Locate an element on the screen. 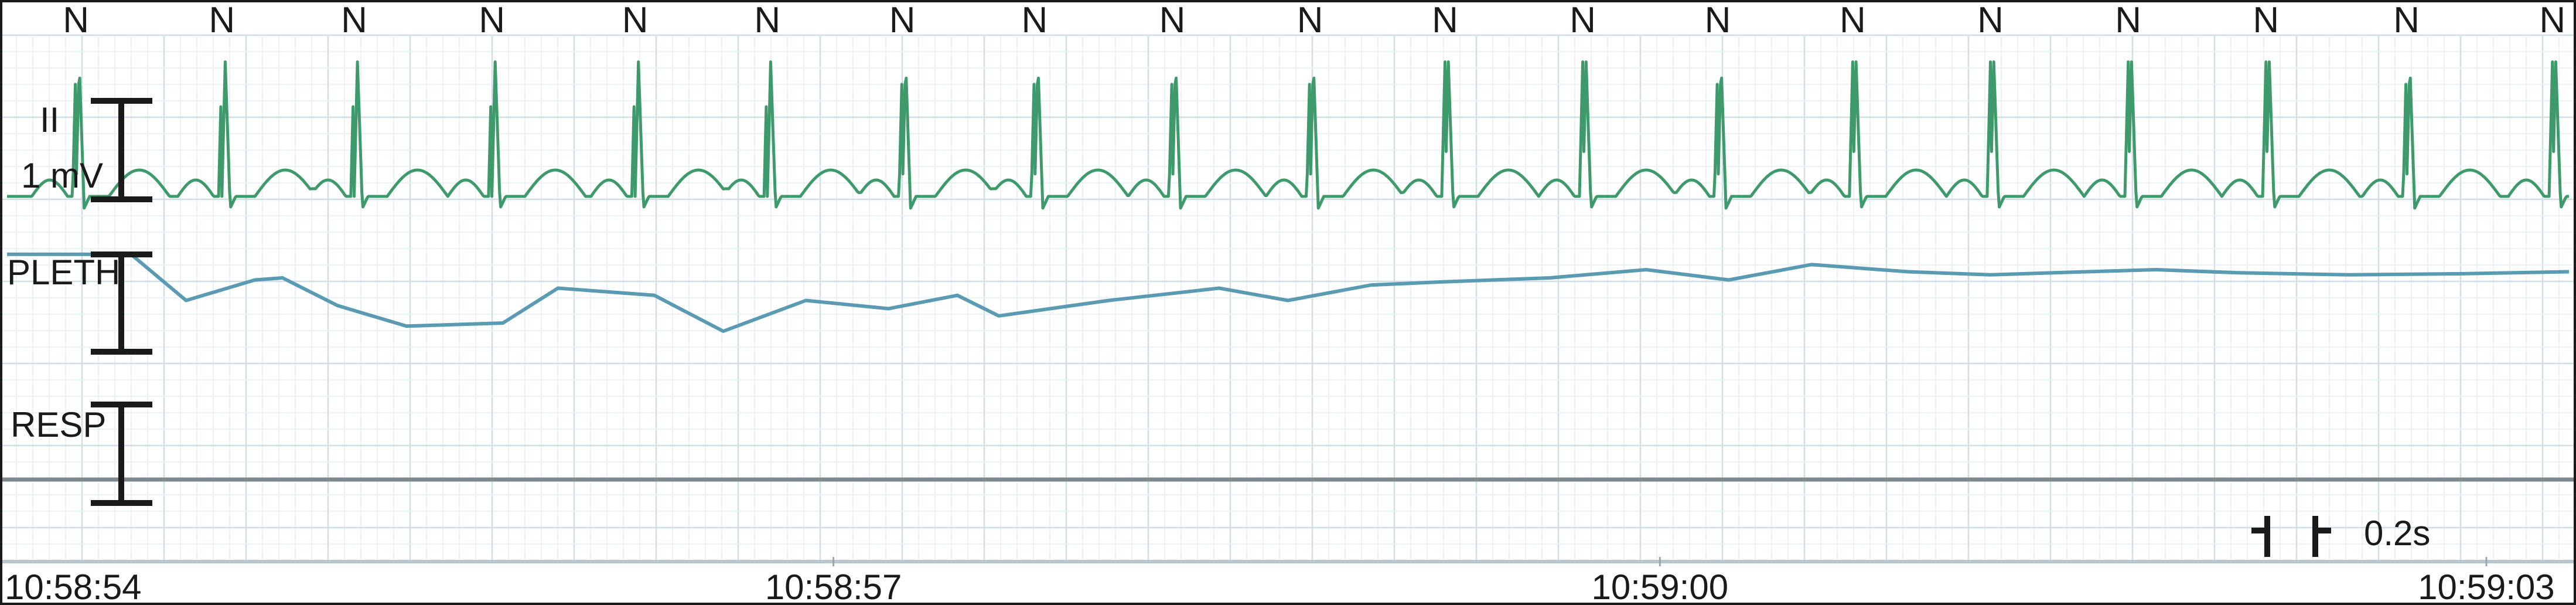  beat-annotation-7: N is located at coordinates (903, 20).